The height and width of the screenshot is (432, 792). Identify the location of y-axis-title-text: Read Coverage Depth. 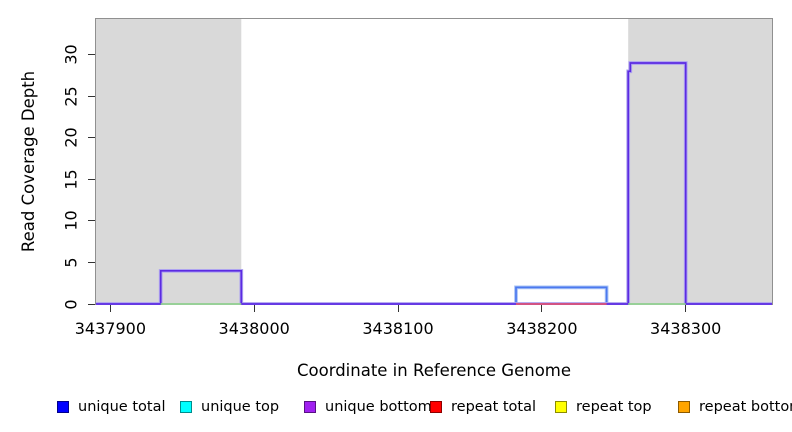
(29, 161).